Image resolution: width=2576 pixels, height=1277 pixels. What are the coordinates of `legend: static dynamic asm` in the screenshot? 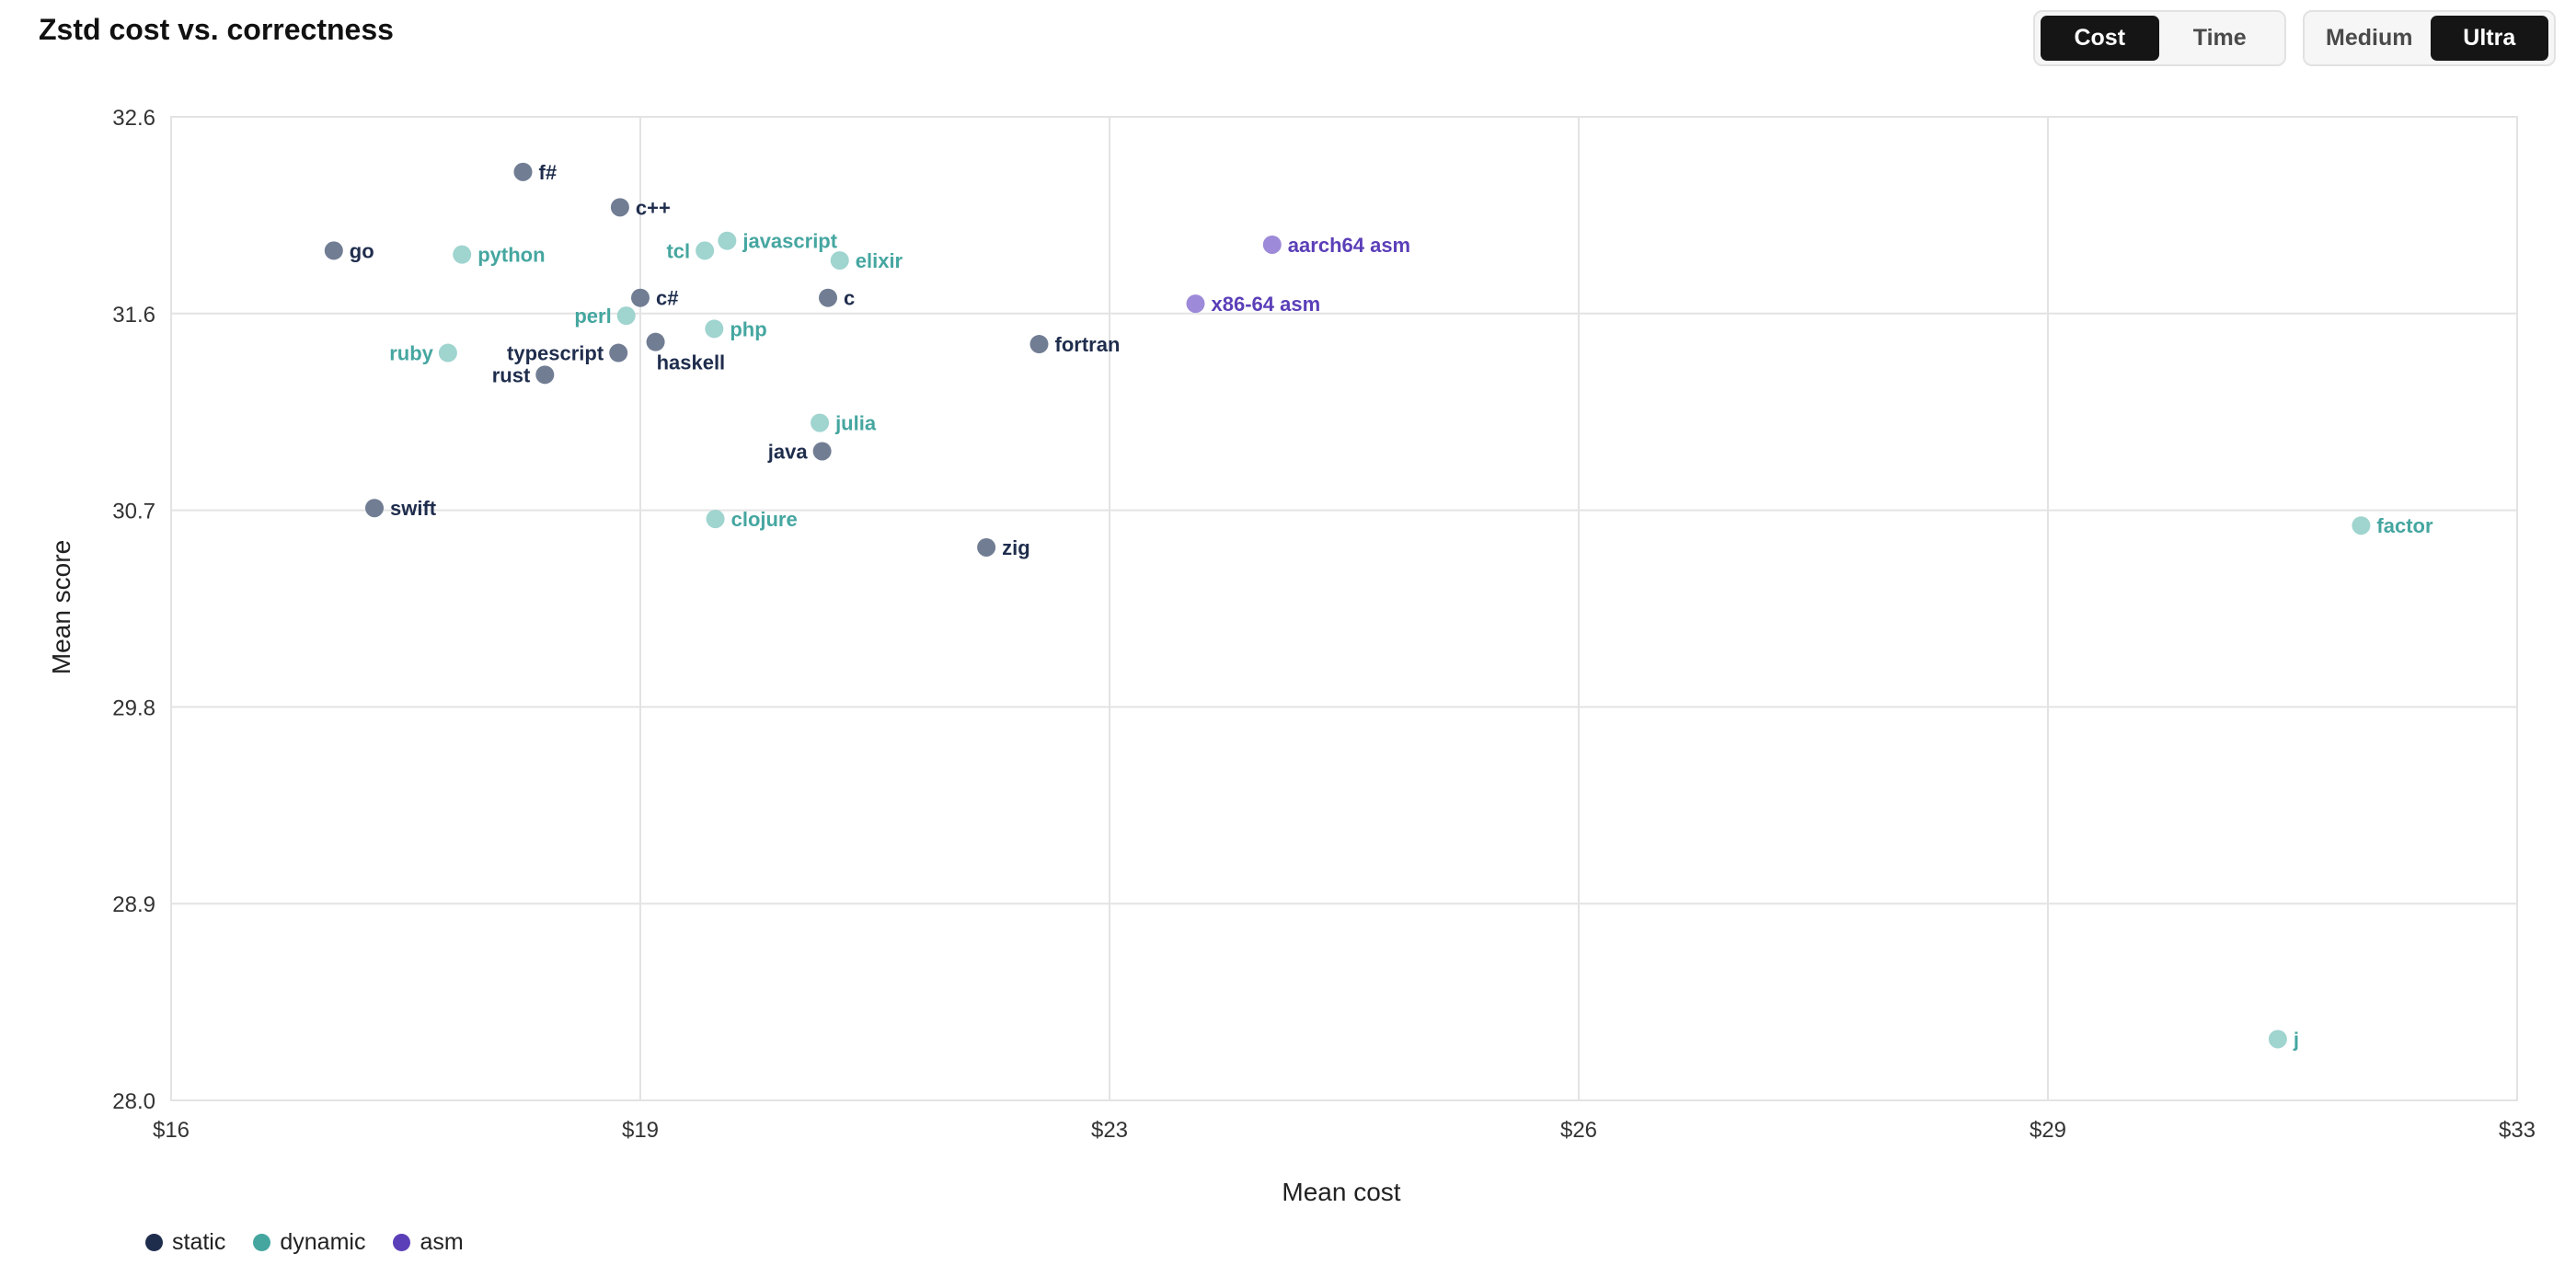 It's located at (304, 1242).